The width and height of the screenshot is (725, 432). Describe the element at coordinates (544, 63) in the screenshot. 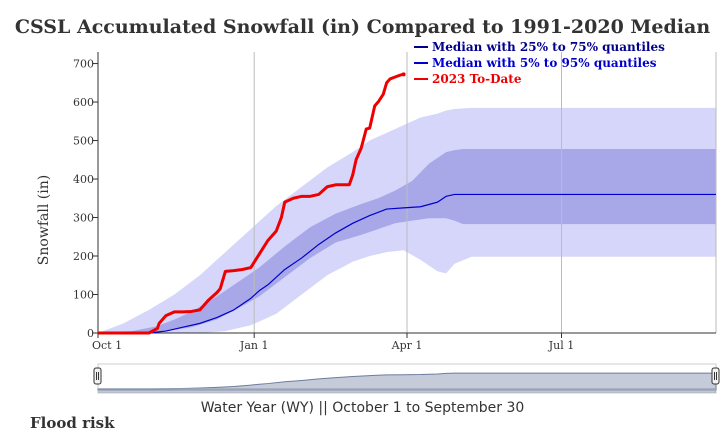

I see `legend-label-1: Median with 5% to 95% quantiles` at that location.